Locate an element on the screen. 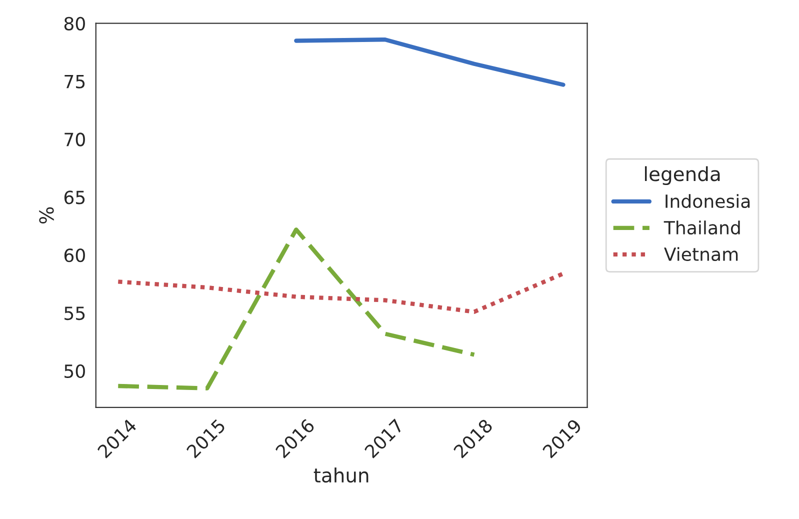 Image resolution: width=799 pixels, height=519 pixels. legend-label: Thailand is located at coordinates (702, 227).